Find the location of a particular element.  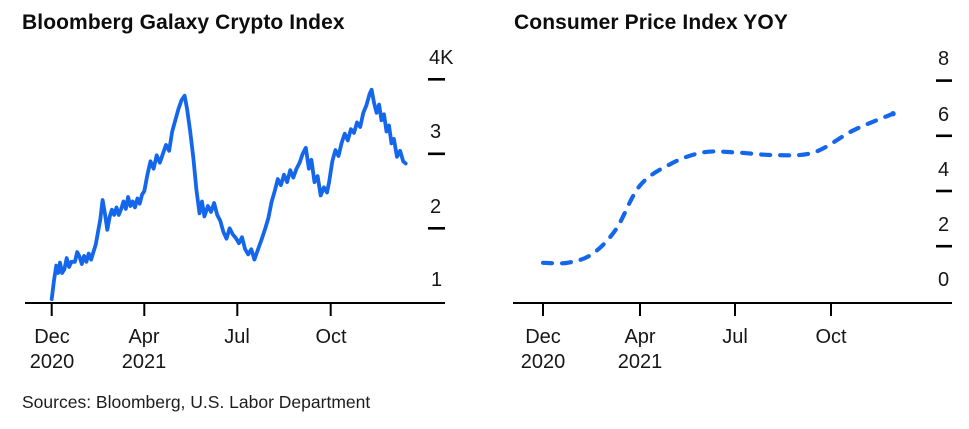

right-x-tick-year-2020: 2020 is located at coordinates (543, 362).